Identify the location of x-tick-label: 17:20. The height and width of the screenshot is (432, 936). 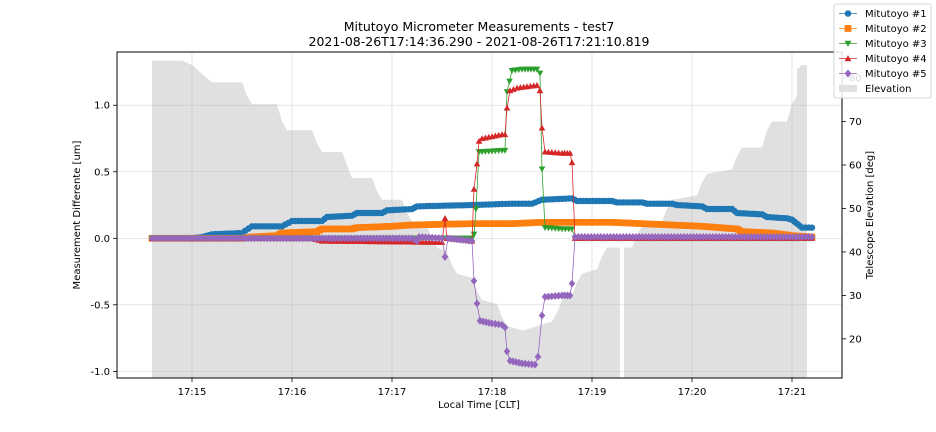
(692, 392).